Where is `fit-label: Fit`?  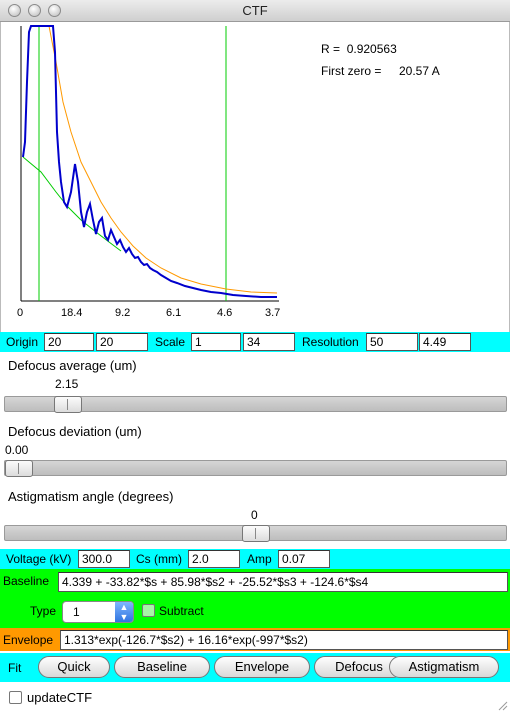
fit-label: Fit is located at coordinates (15, 668).